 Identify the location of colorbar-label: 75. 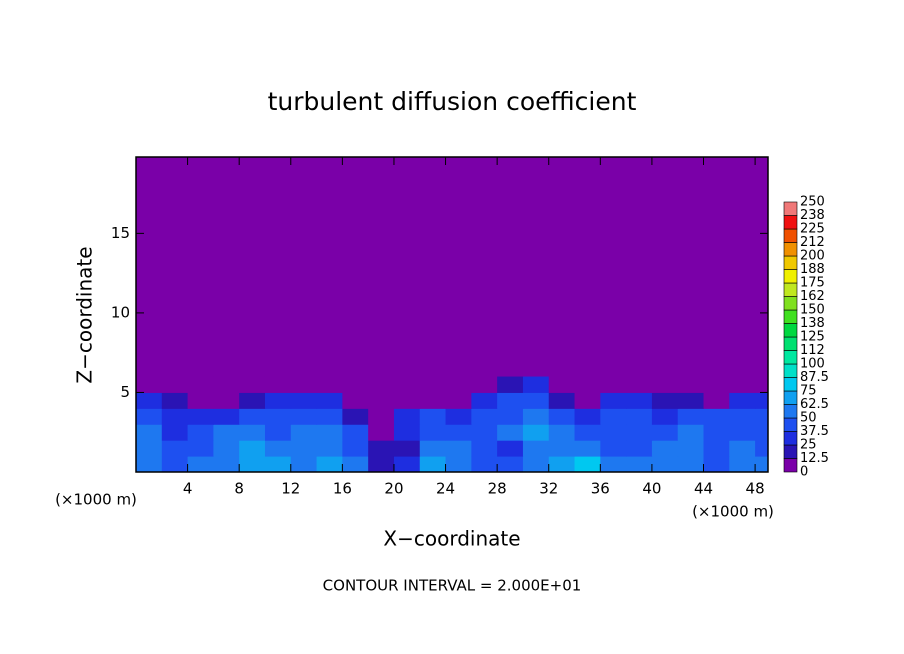
(808, 391).